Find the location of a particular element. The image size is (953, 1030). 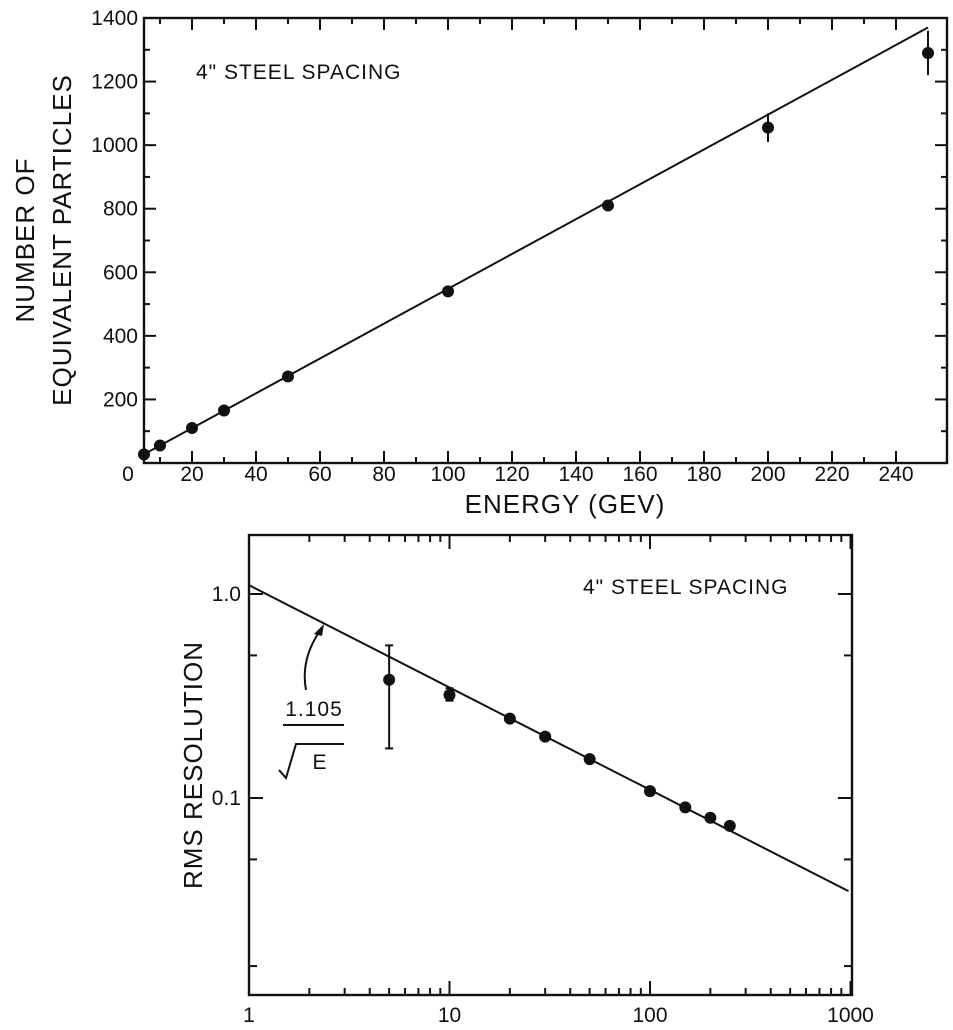

top-x-tick-label: 80 is located at coordinates (383, 474).